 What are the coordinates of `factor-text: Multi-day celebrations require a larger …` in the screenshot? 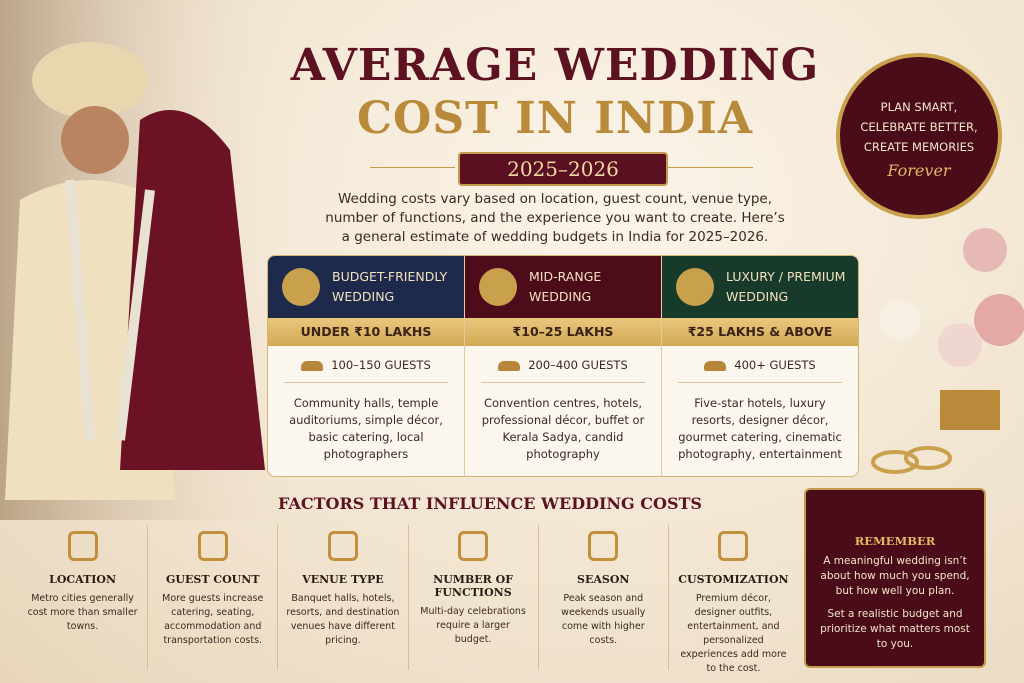 It's located at (473, 625).